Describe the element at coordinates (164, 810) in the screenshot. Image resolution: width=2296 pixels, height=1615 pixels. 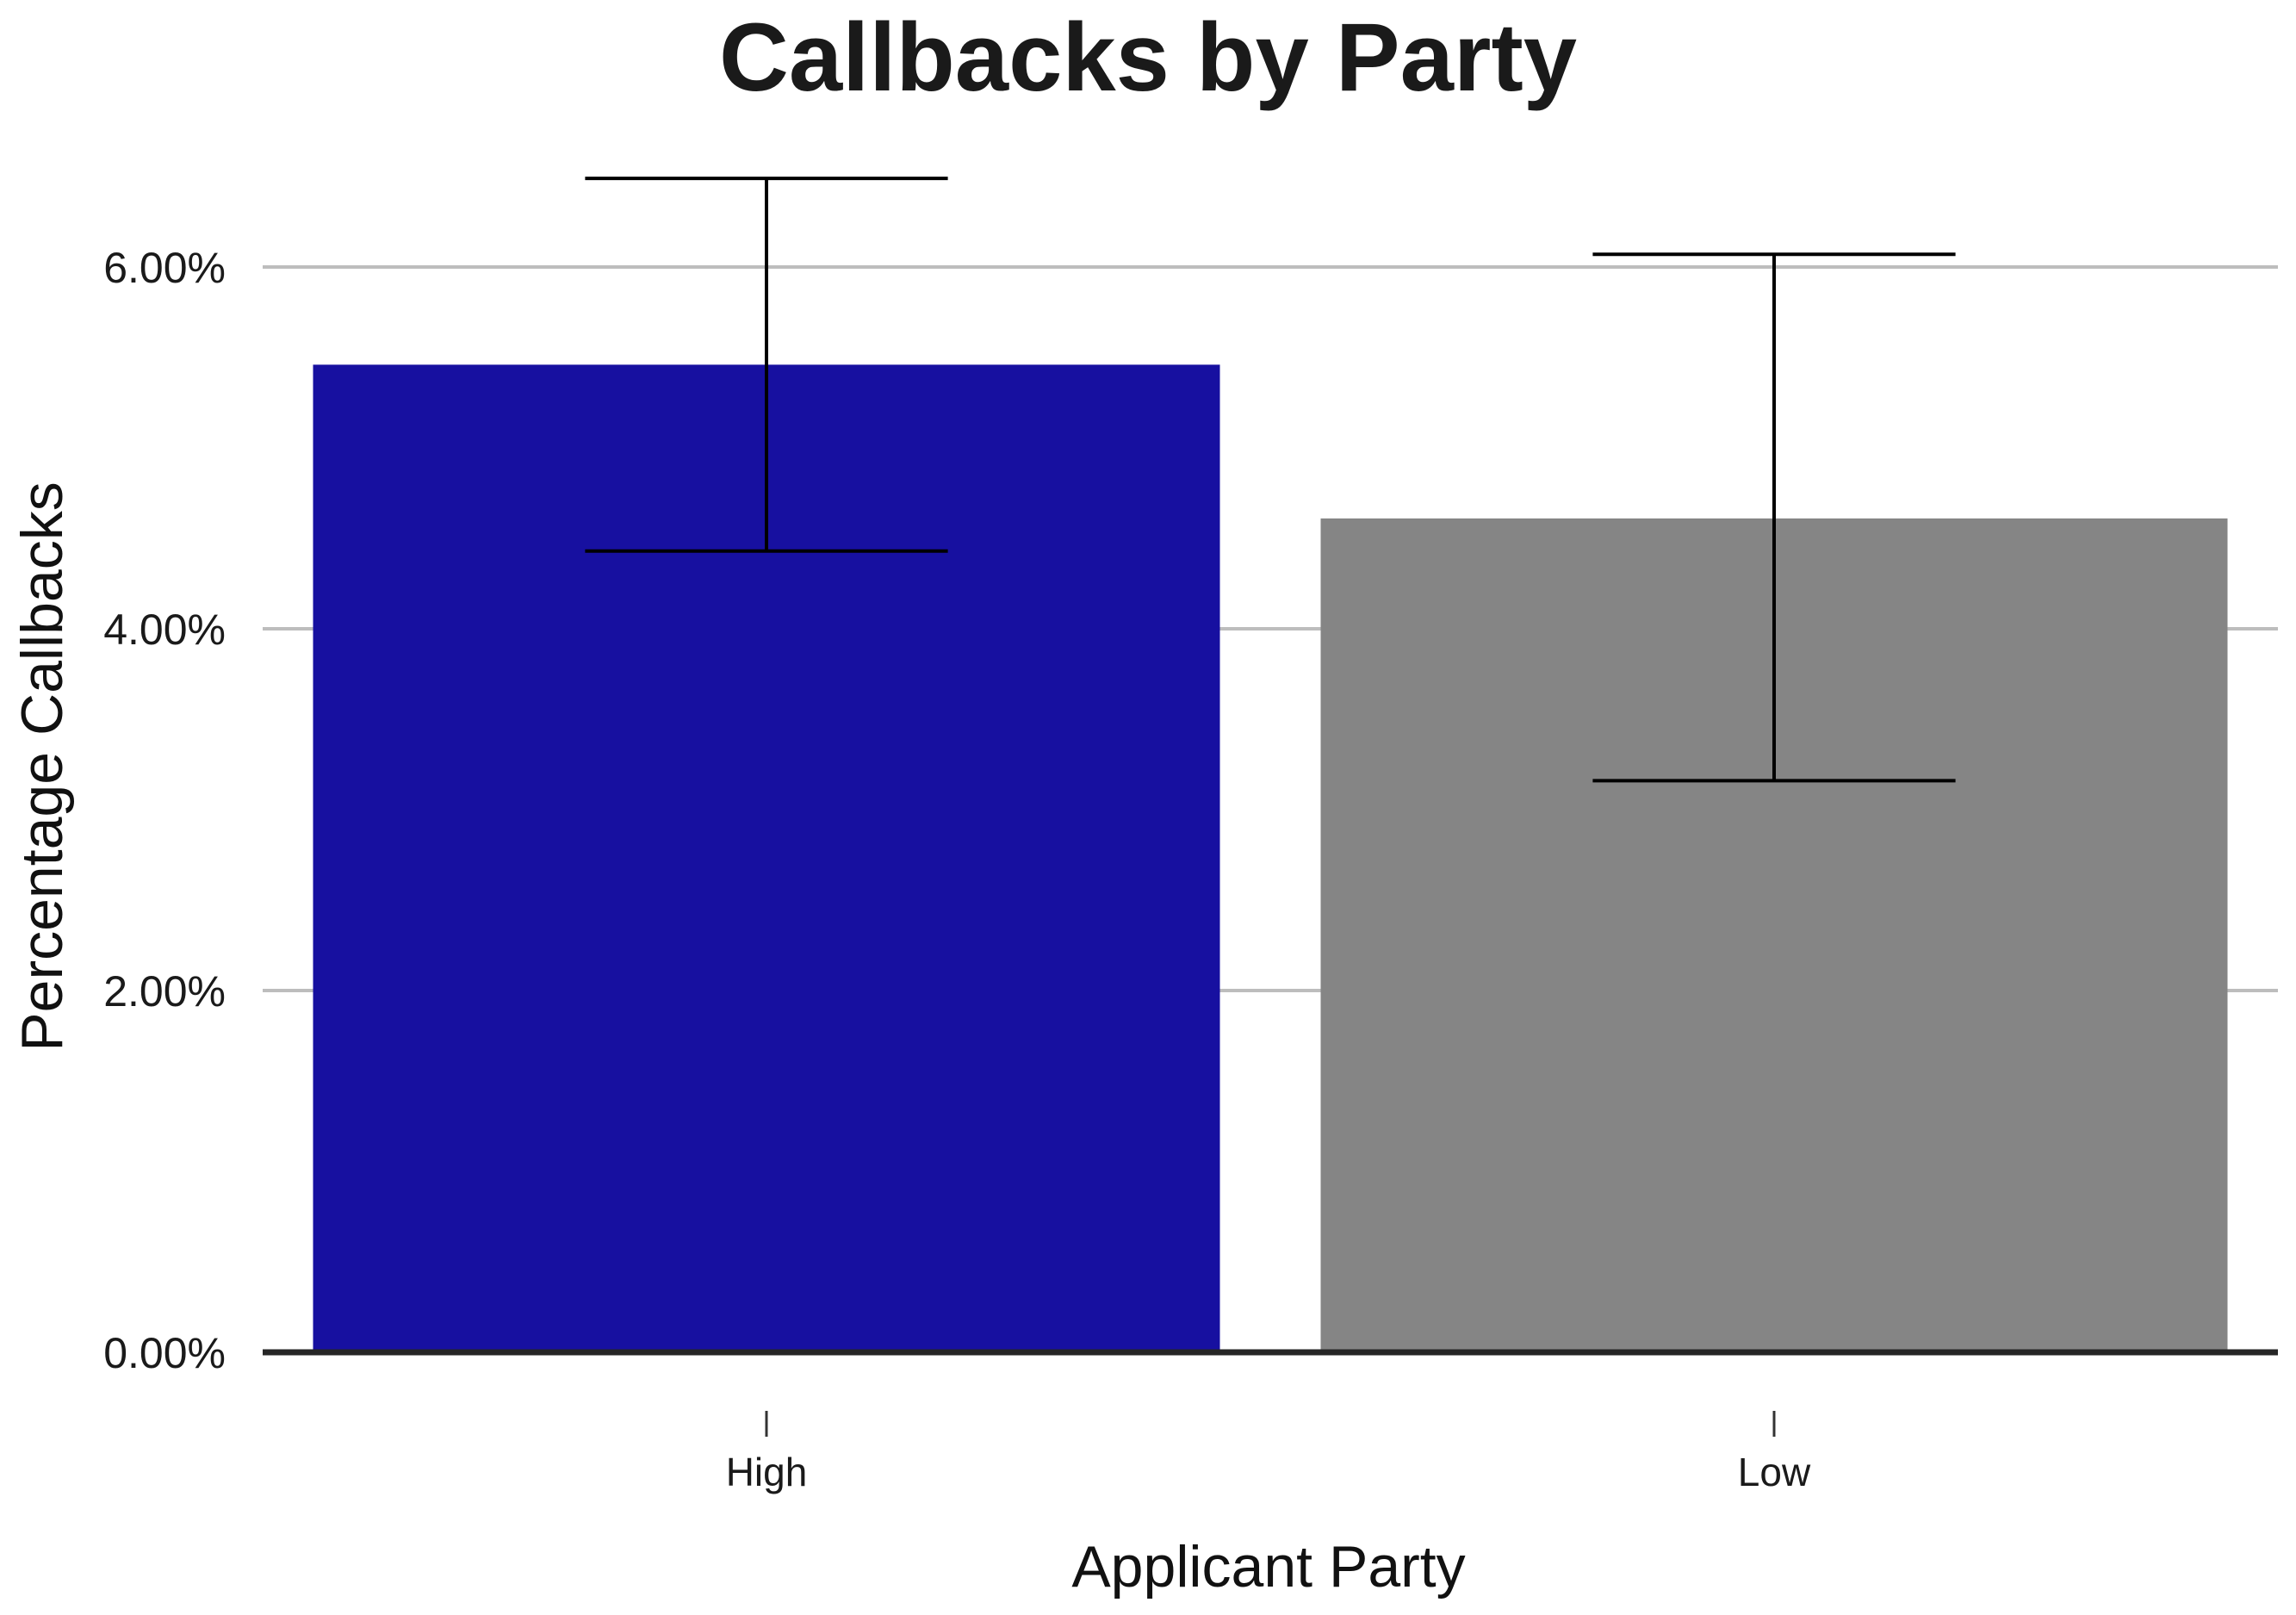
I see `y-axis-ticks: 0.00% 2.00% 4.00% 6.00%` at that location.